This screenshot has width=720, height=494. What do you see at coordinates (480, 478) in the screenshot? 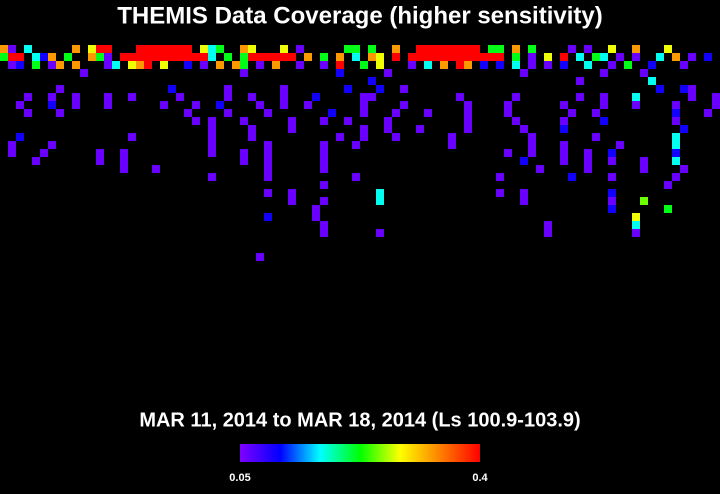
I see `colorbar-tick-label: 0.4` at bounding box center [480, 478].